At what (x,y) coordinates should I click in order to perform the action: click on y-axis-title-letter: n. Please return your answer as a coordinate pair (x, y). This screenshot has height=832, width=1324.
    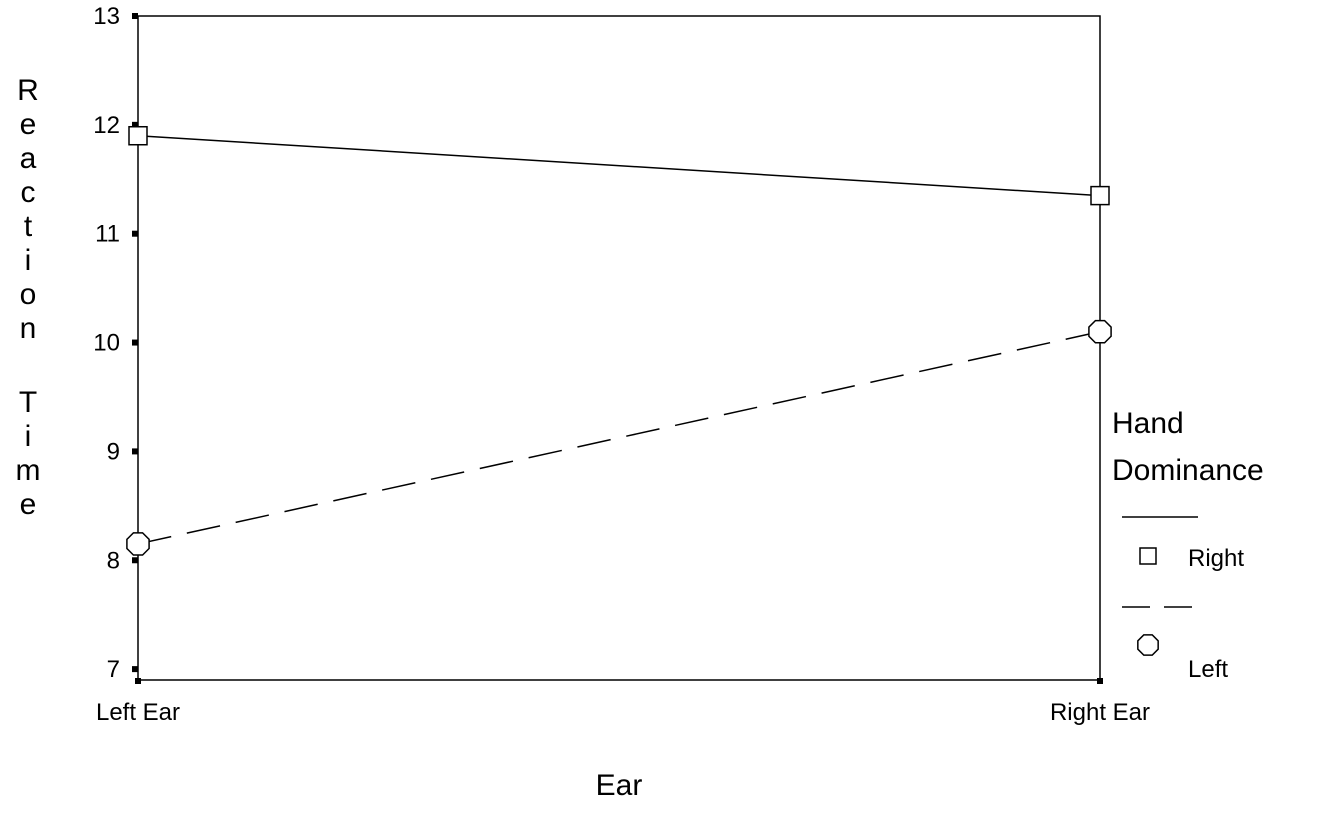
    Looking at the image, I should click on (28, 328).